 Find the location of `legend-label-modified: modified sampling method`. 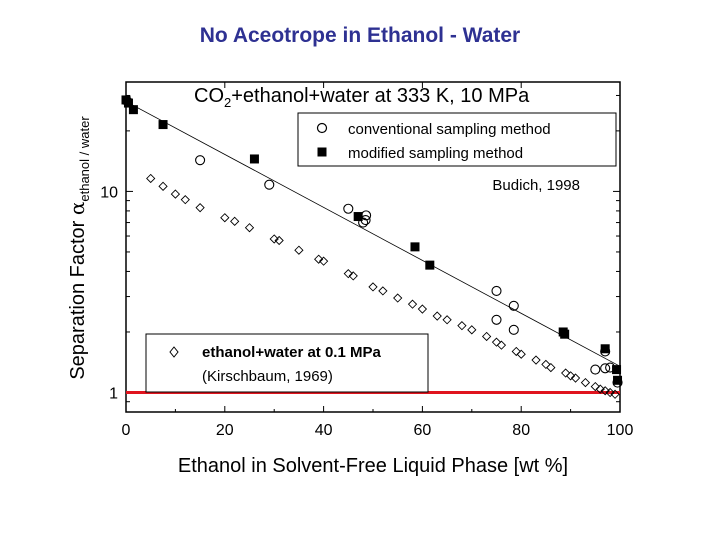

legend-label-modified: modified sampling method is located at coordinates (435, 153).